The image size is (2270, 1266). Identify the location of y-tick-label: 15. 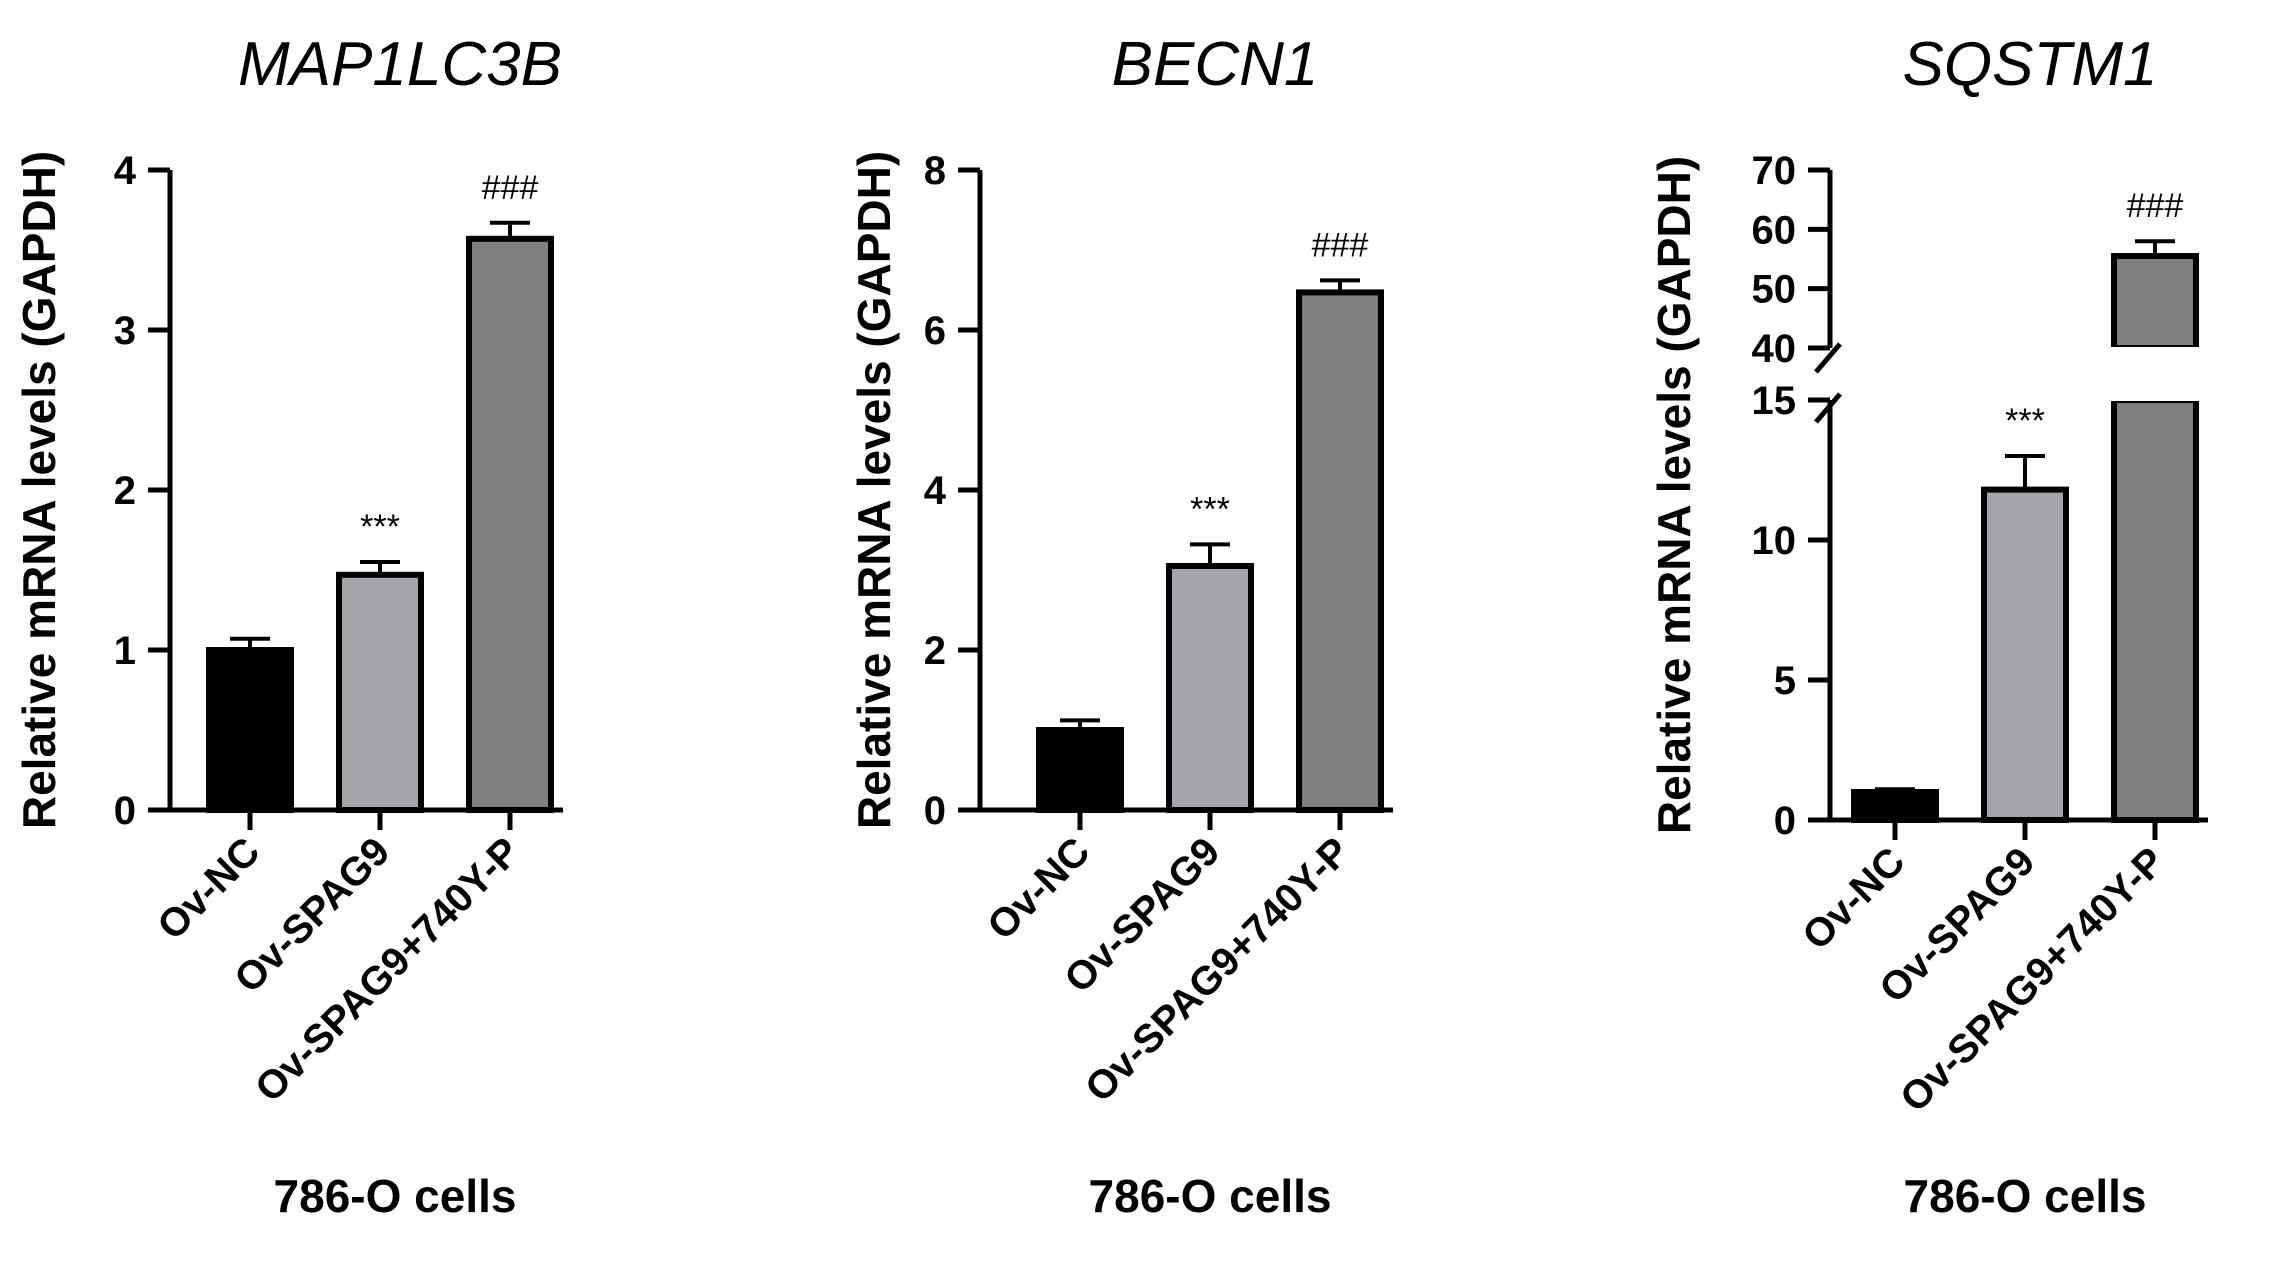
(1774, 401).